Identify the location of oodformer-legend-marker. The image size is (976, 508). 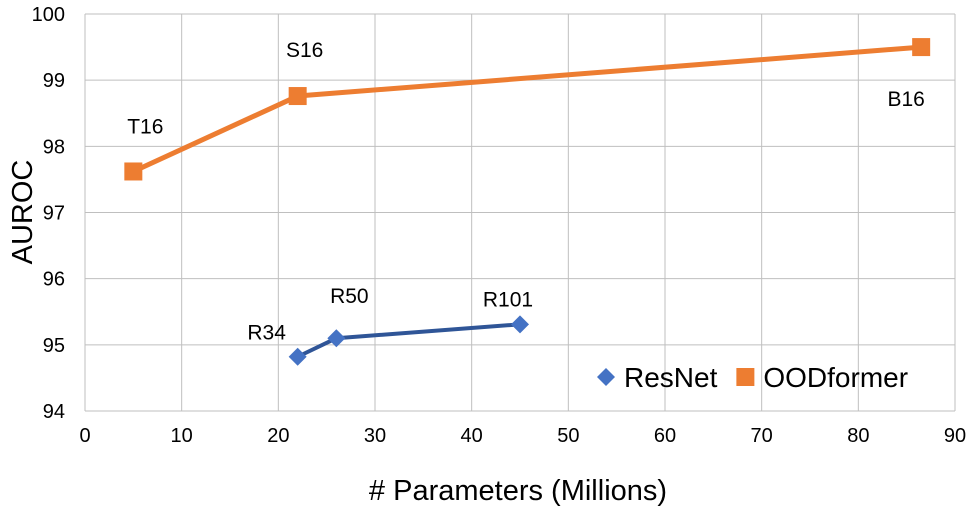
(745, 377).